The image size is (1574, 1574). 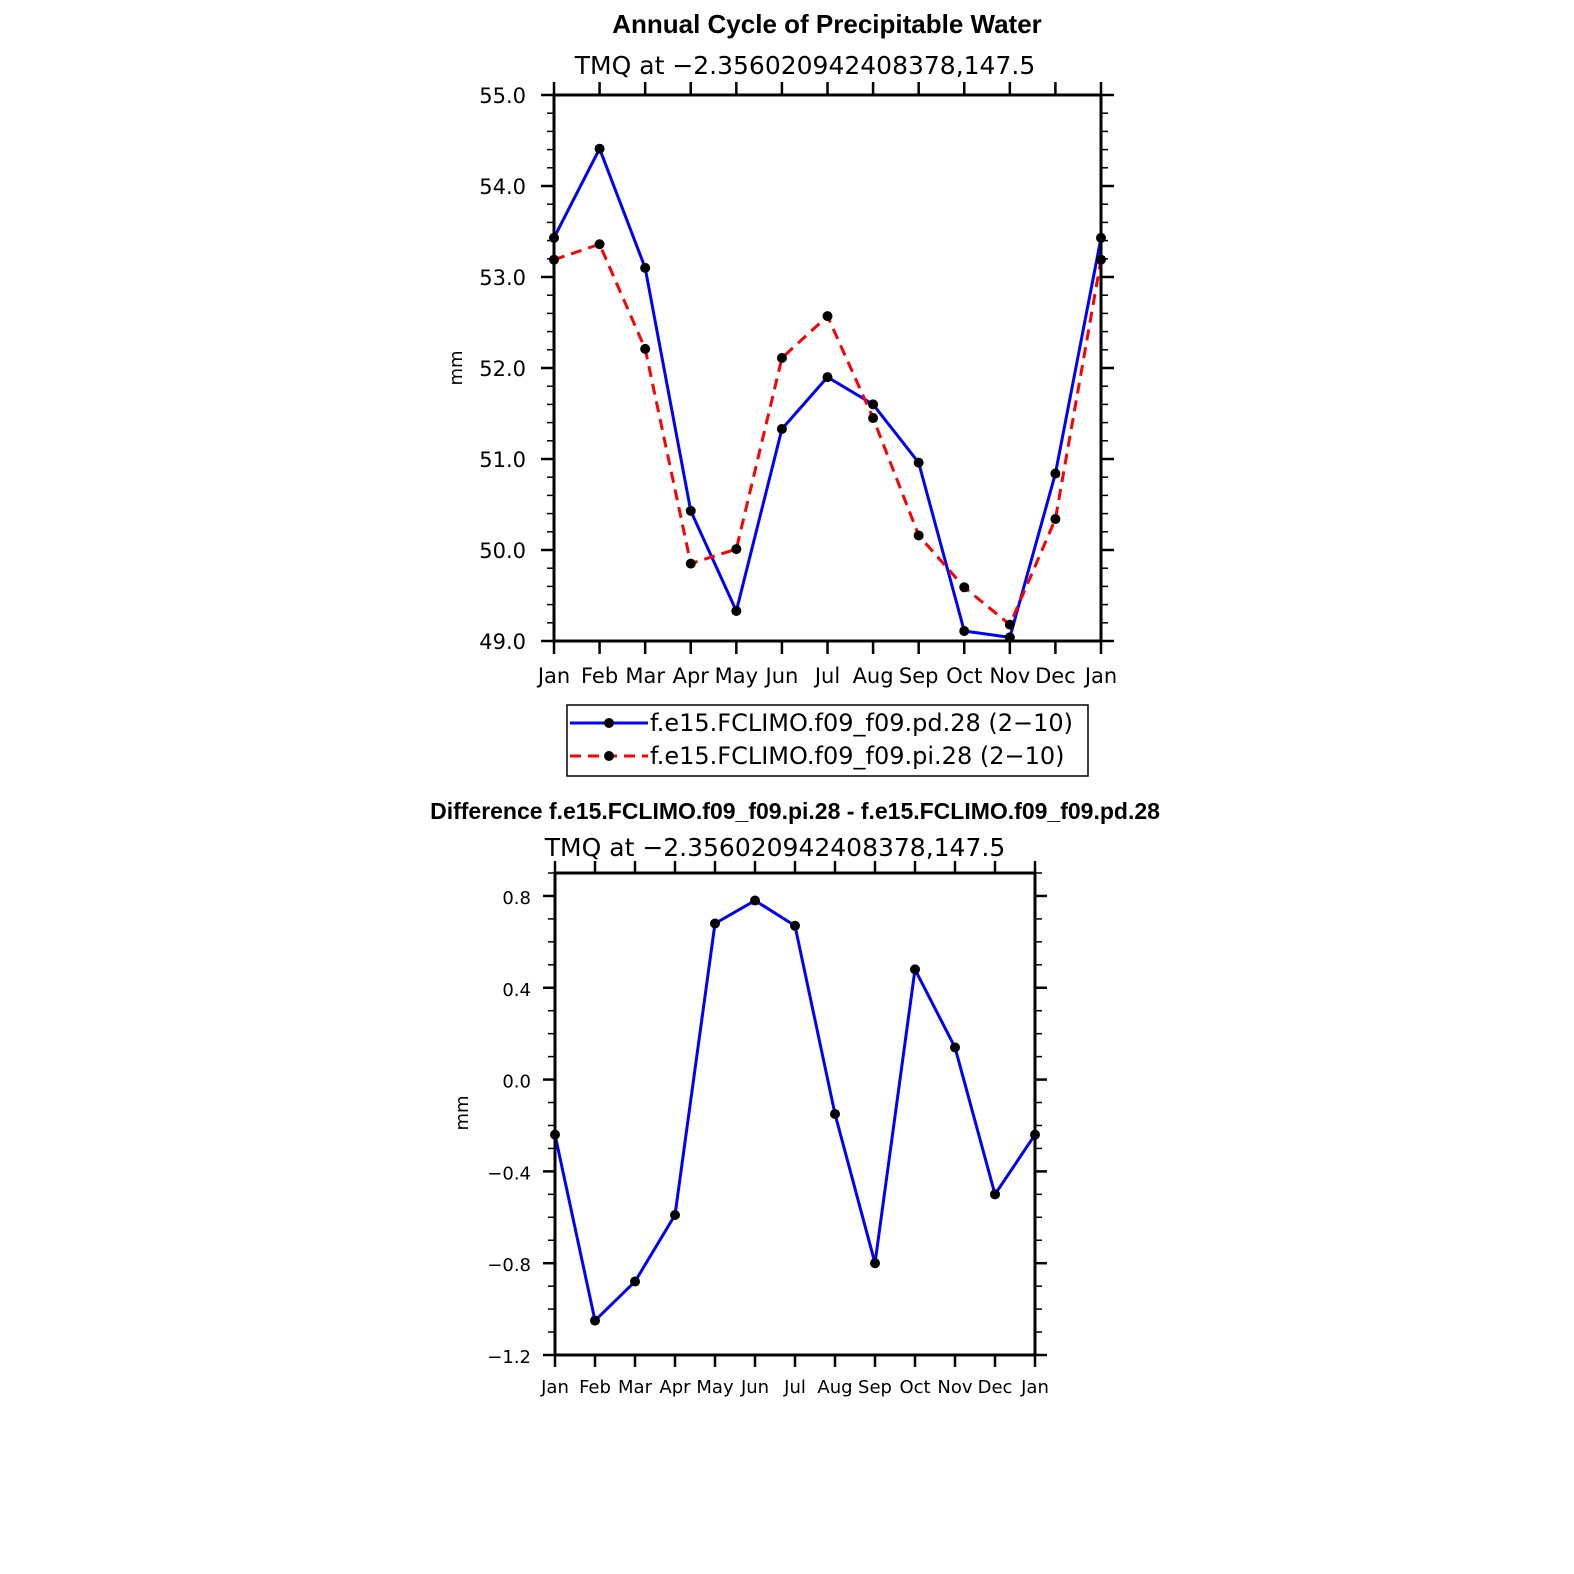 I want to click on chart1-subtitle: TMQ at −2.356020942408378,147.5, so click(x=804, y=65).